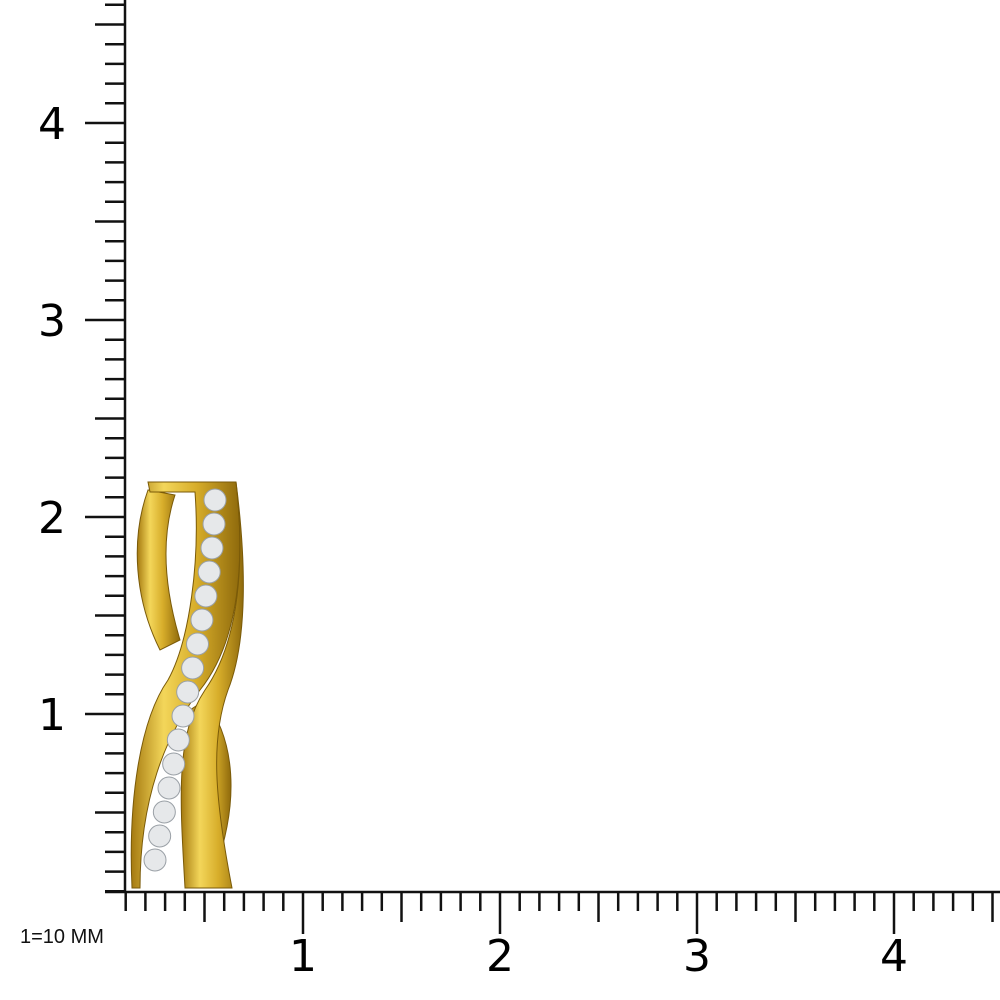 The width and height of the screenshot is (1000, 1000). Describe the element at coordinates (52, 321) in the screenshot. I see `y-tick-label: 3` at that location.